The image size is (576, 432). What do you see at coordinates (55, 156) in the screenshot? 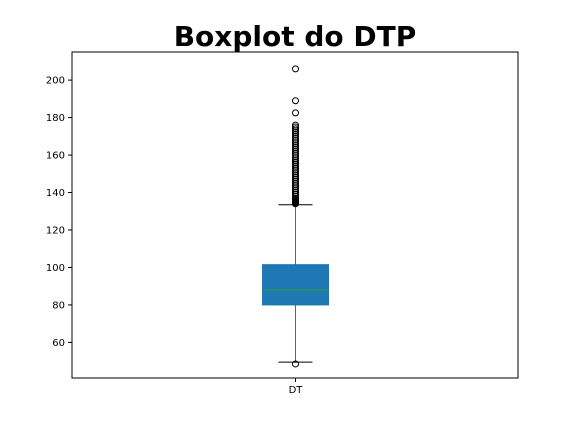
I see `y-tick-label: 160` at bounding box center [55, 156].